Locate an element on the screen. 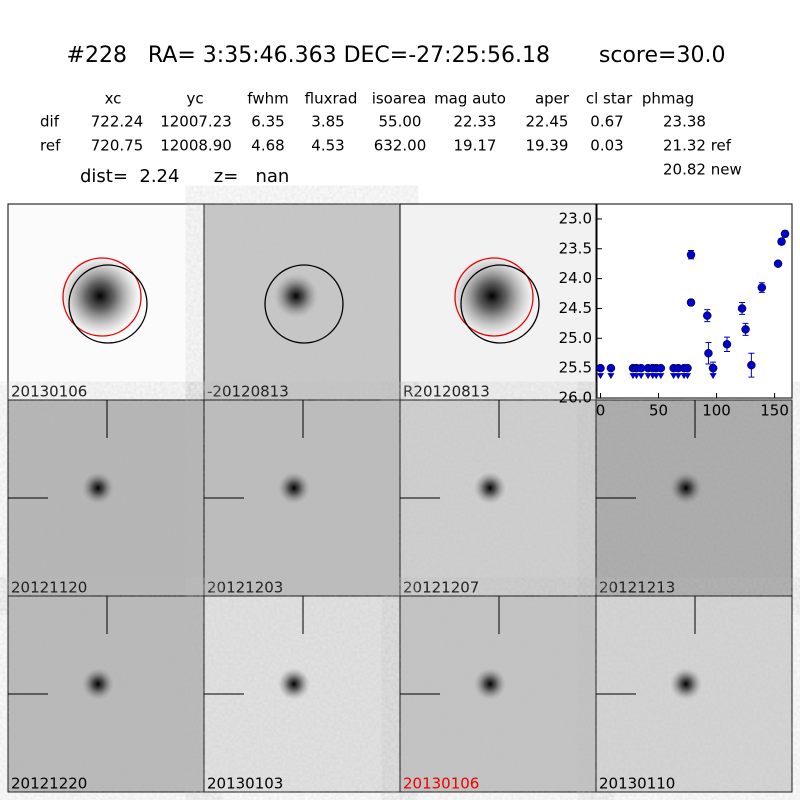  stamp-label: 20130110 is located at coordinates (637, 784).